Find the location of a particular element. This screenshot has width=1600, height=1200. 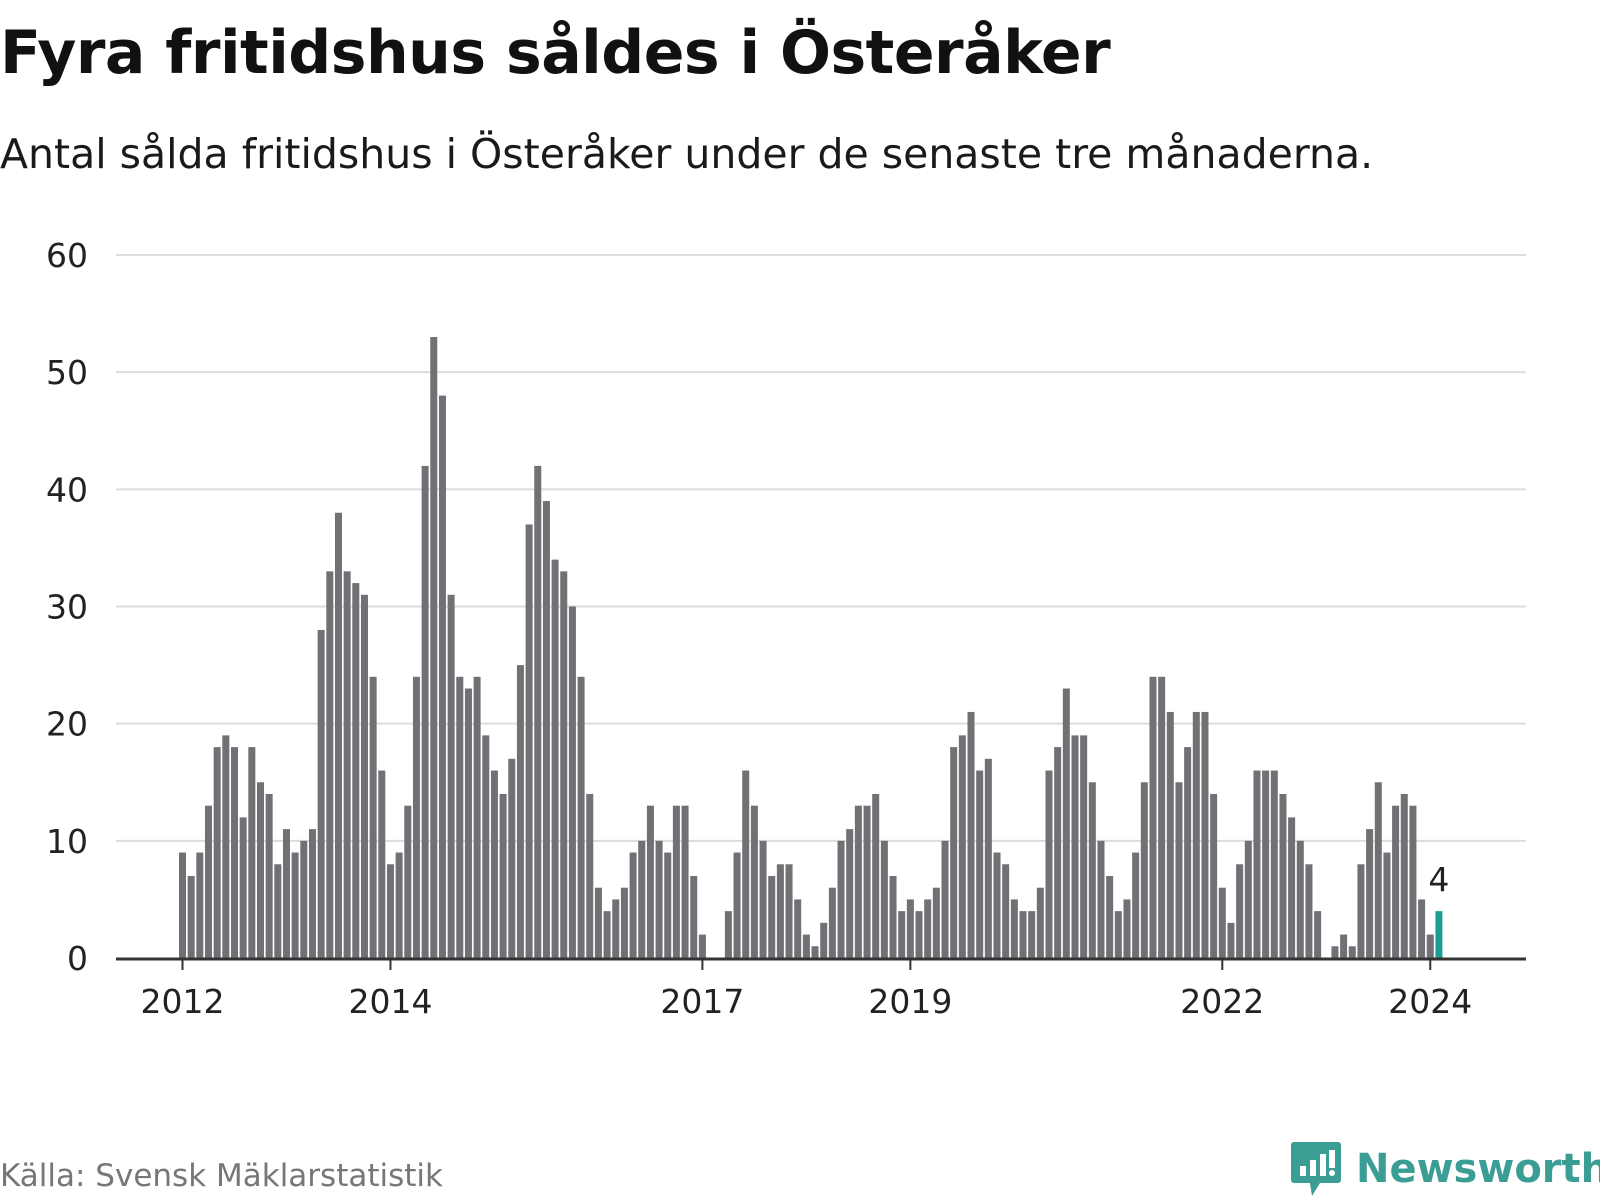

y-tick-label: 10 is located at coordinates (67, 841).